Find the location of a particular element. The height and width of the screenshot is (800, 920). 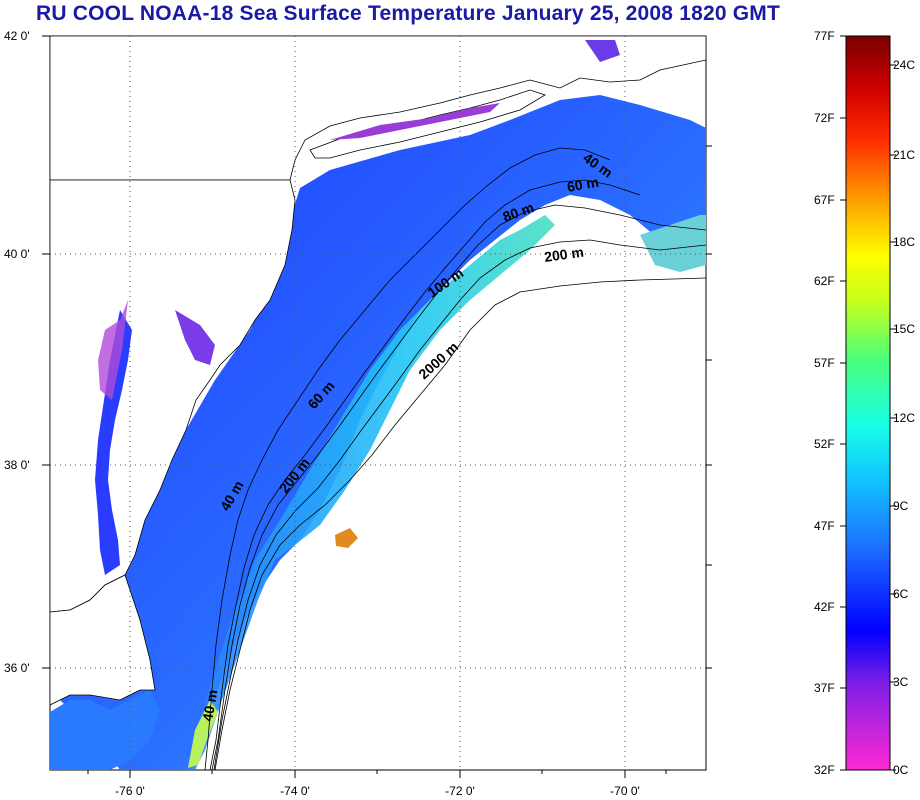

cb-c-6: 6C is located at coordinates (901, 594).